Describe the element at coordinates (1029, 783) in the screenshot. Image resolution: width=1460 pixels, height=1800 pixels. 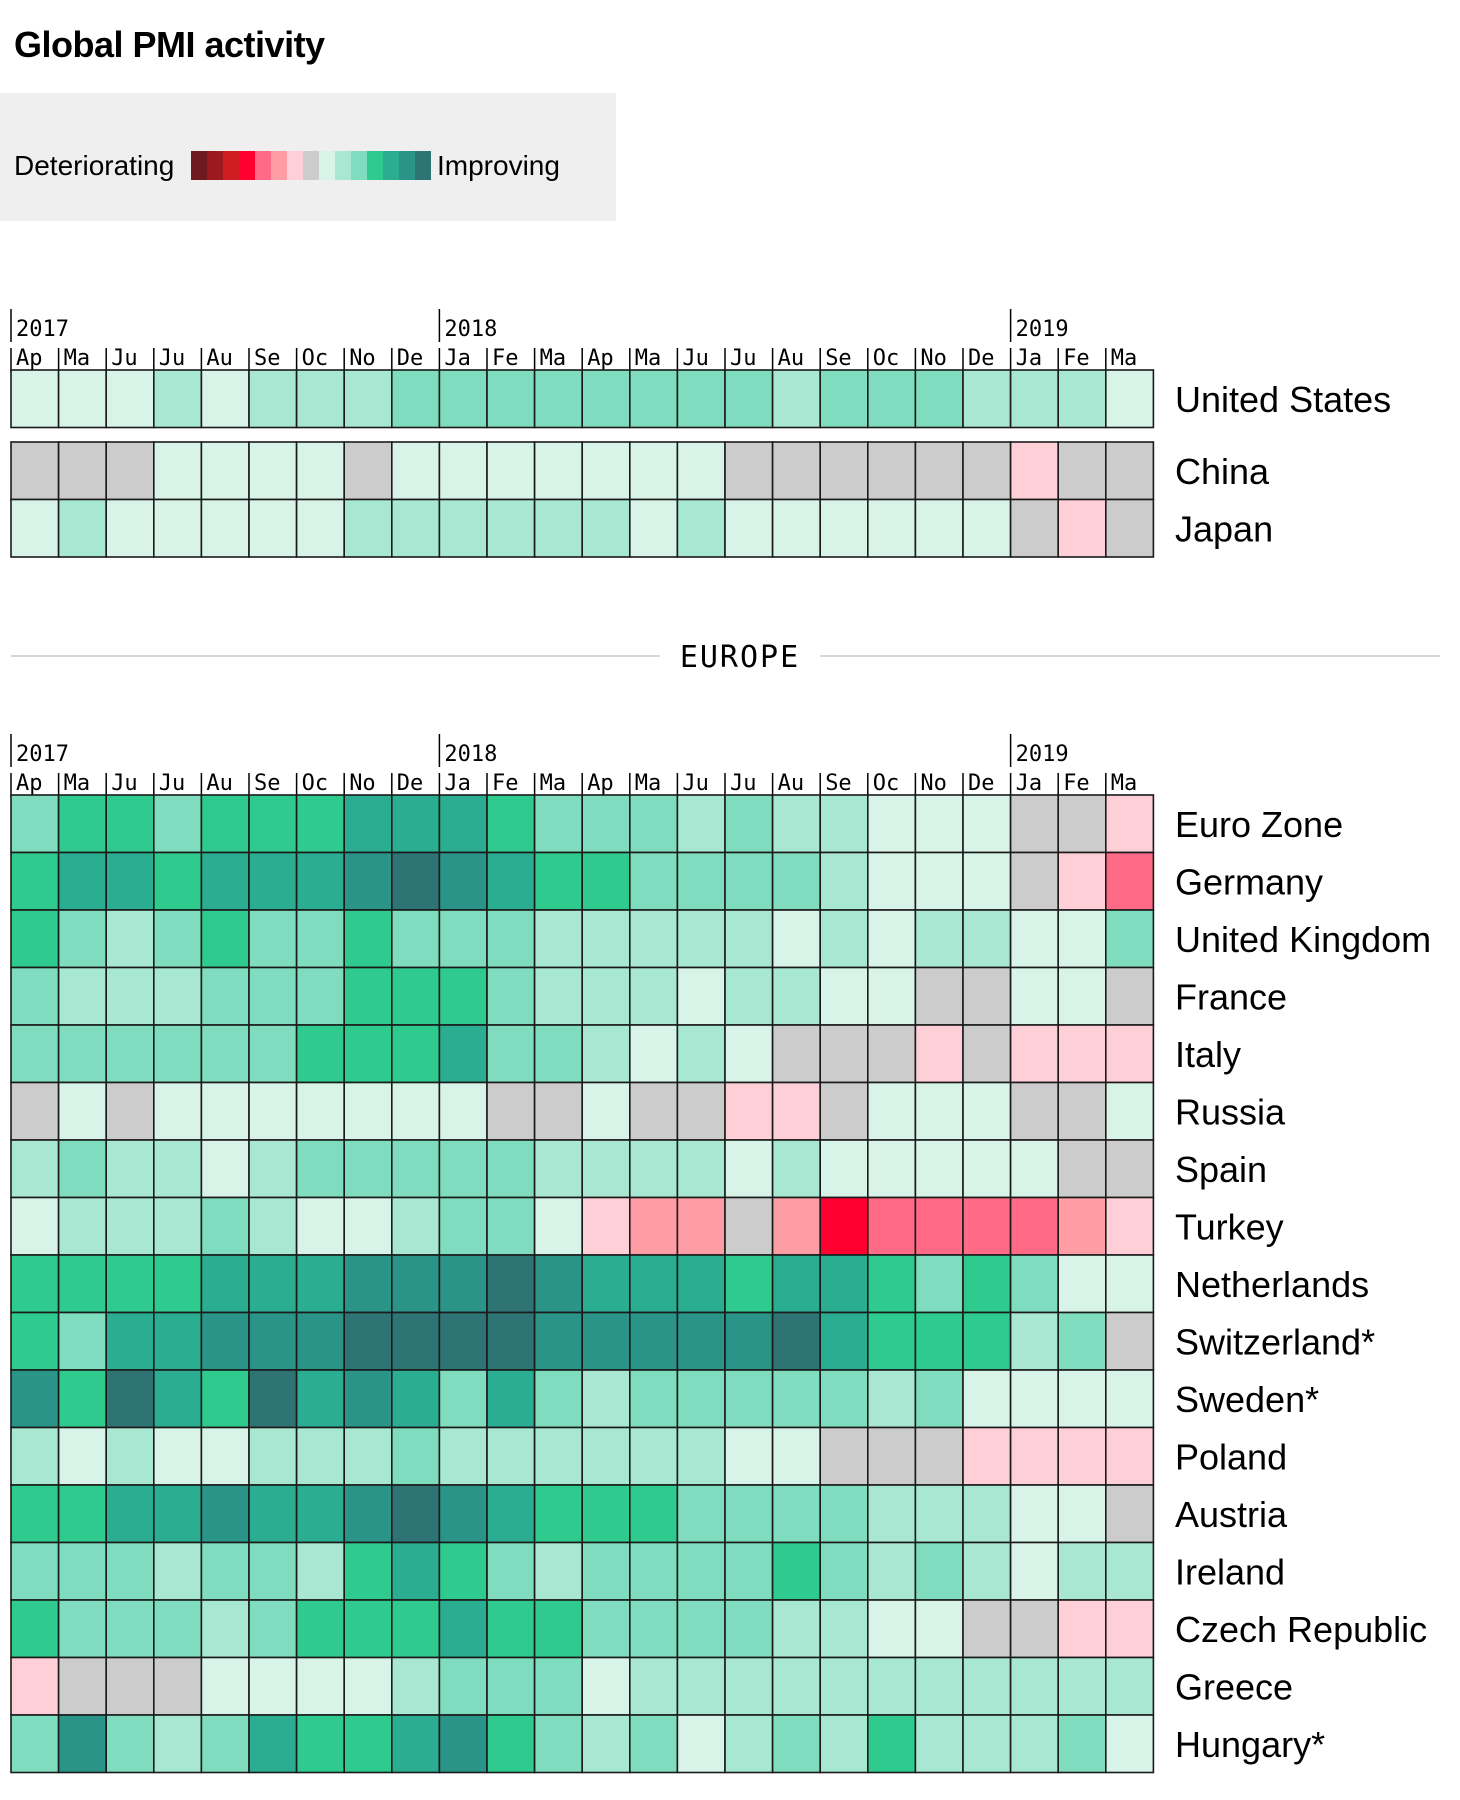
I see `month-label: Ja` at that location.